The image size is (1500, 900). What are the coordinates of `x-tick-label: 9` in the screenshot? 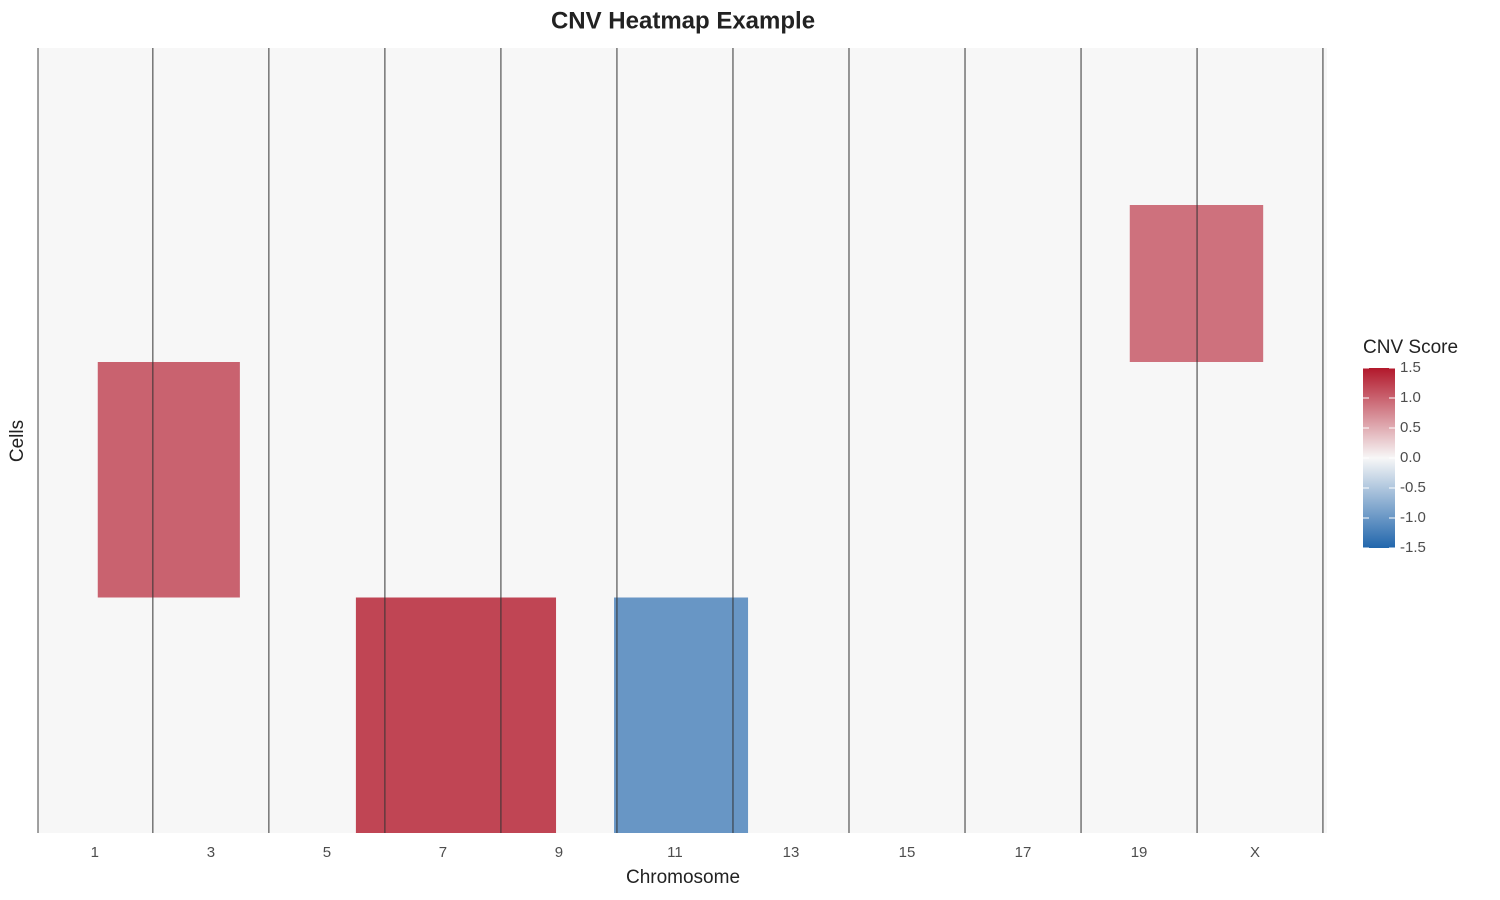 It's located at (559, 852).